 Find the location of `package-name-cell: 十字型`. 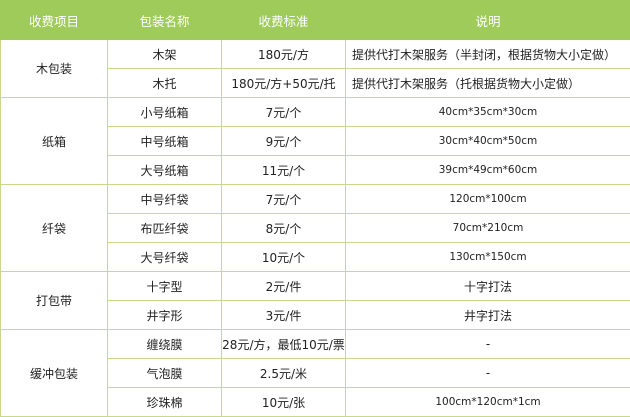

package-name-cell: 十字型 is located at coordinates (165, 286).